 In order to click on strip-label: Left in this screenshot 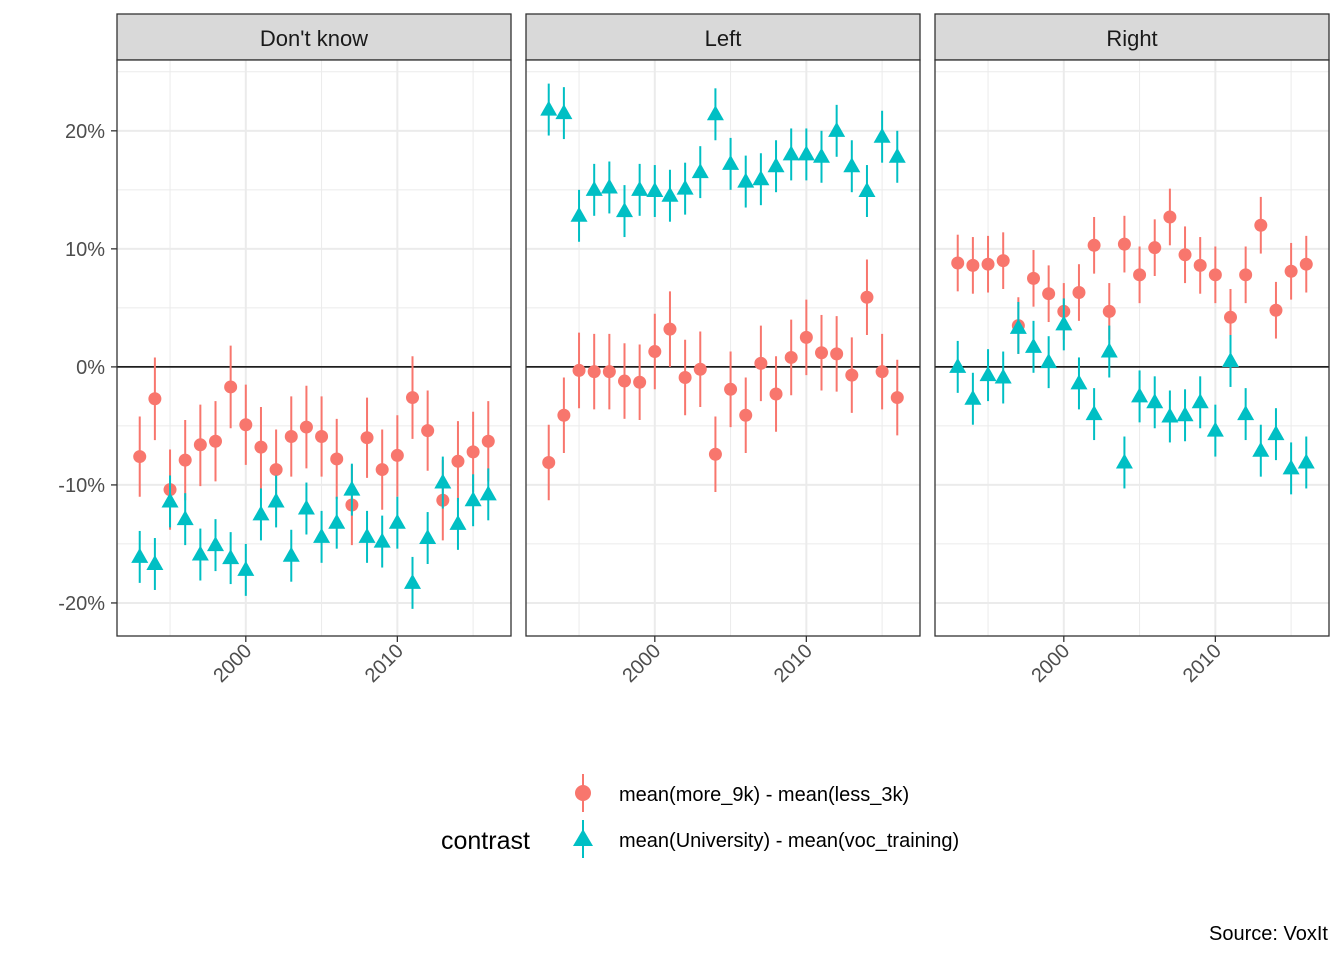, I will do `click(723, 38)`.